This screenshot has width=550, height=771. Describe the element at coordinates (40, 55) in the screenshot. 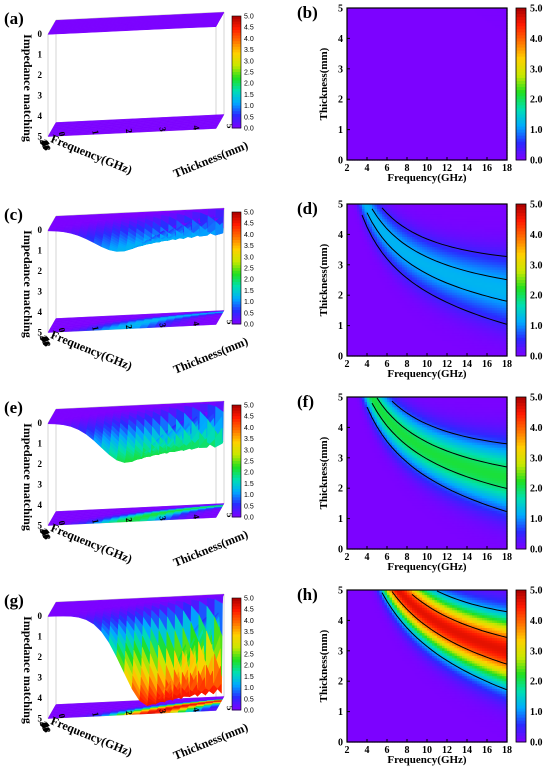

I see `z-tick-label: 1` at that location.